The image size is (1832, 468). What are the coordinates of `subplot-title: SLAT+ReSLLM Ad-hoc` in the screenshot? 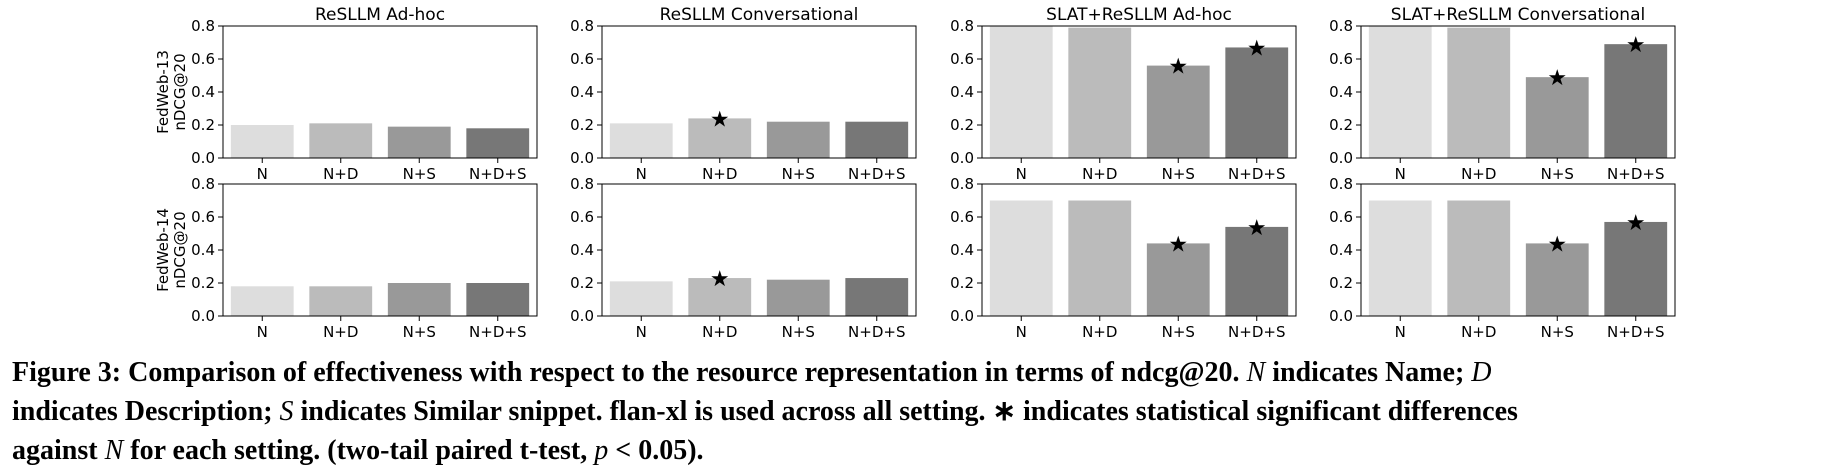 It's located at (1139, 15).